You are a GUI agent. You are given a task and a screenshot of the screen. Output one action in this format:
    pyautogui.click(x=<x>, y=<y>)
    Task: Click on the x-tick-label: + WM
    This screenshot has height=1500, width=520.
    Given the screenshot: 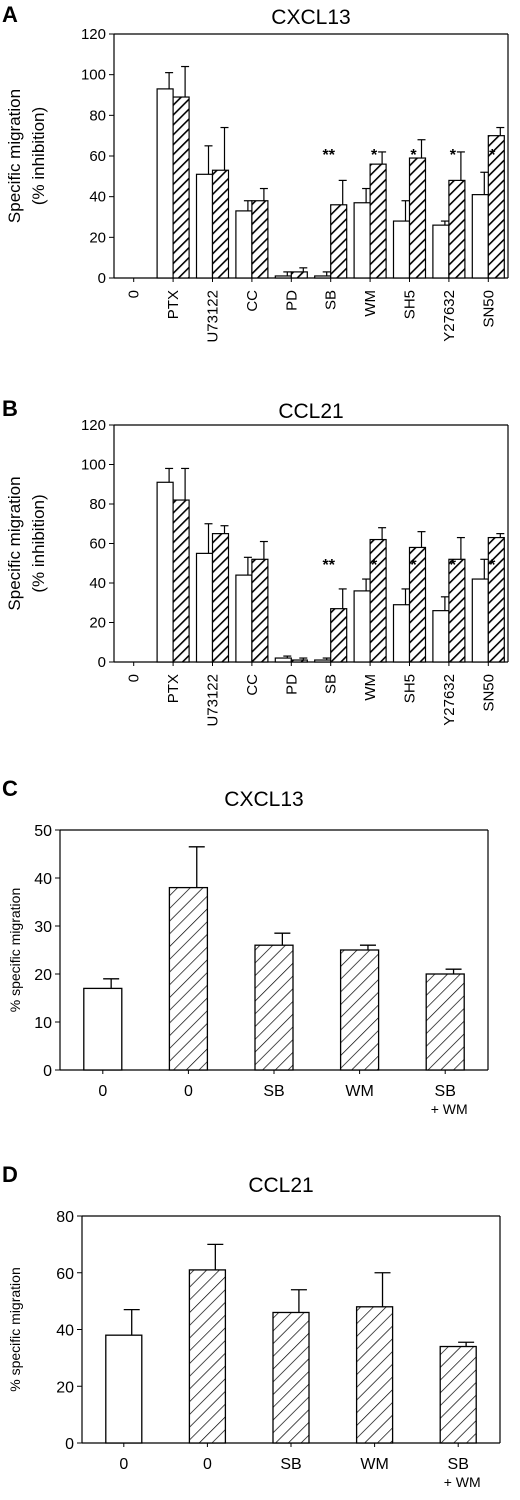 What is the action you would take?
    pyautogui.click(x=462, y=1482)
    